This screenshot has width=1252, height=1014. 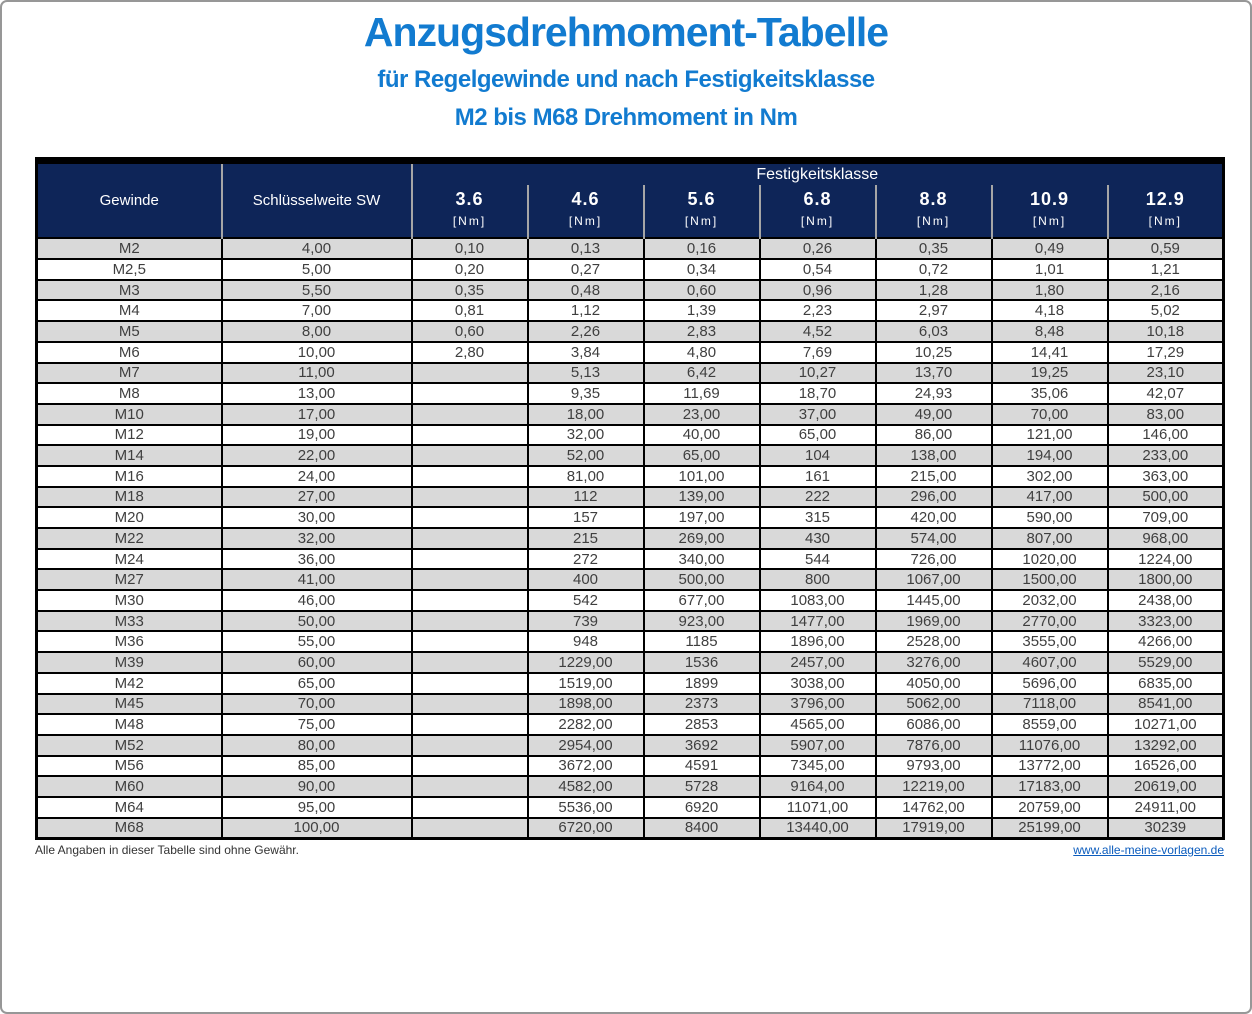 What do you see at coordinates (129, 683) in the screenshot?
I see `gewinde-cell: M42` at bounding box center [129, 683].